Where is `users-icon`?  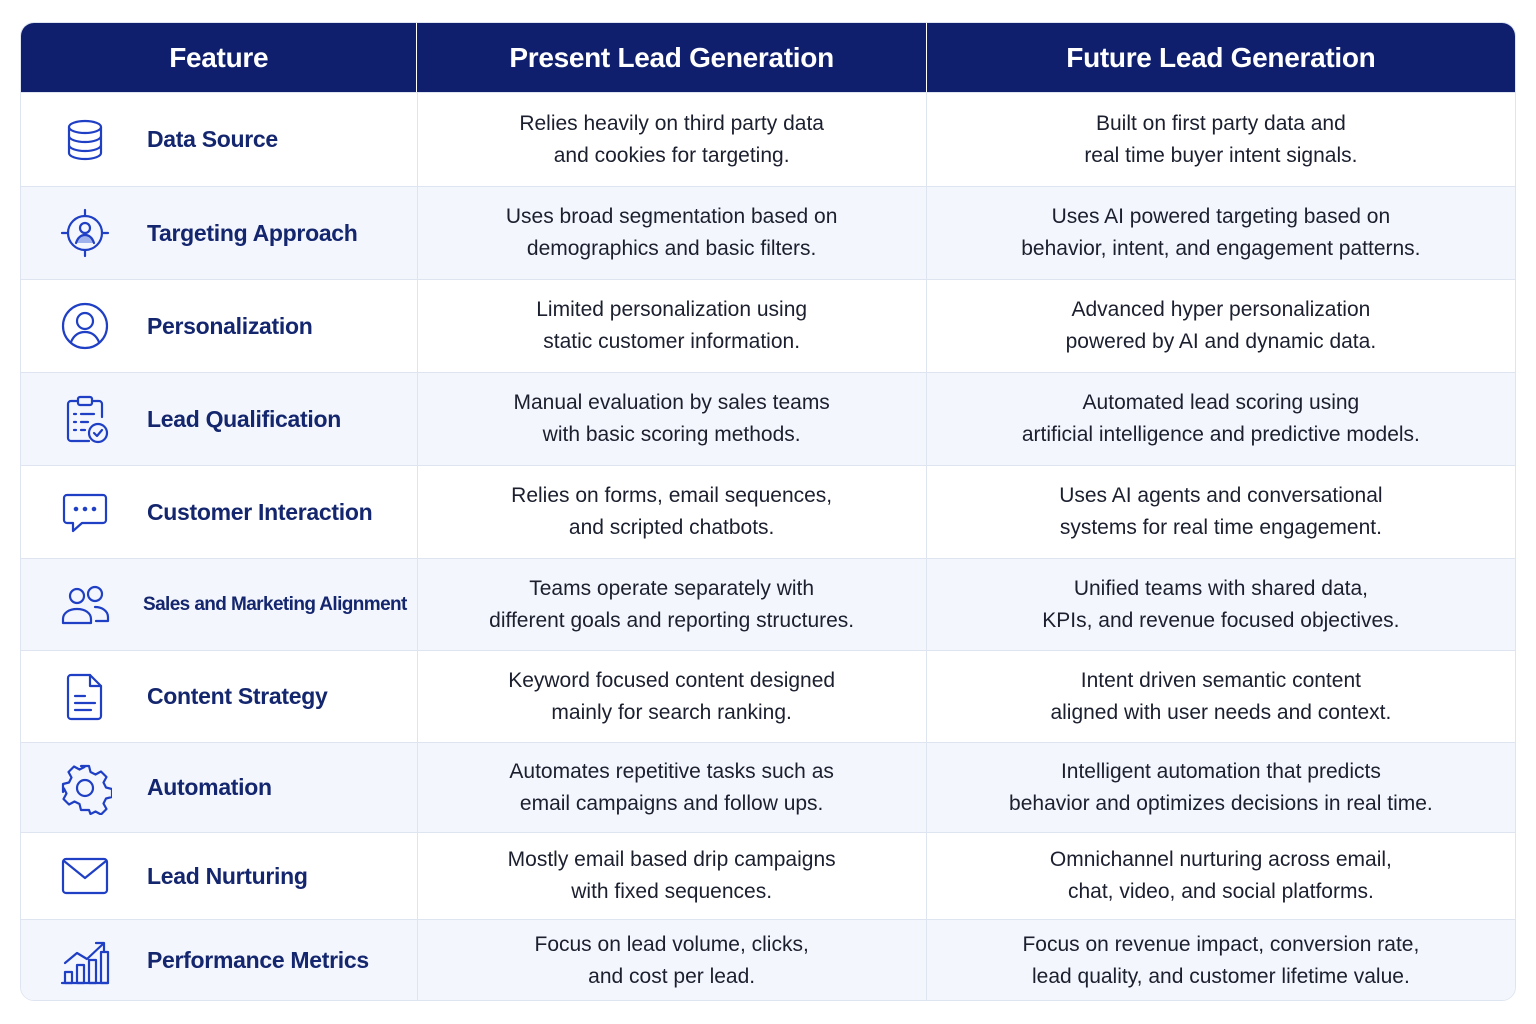
users-icon is located at coordinates (85, 605).